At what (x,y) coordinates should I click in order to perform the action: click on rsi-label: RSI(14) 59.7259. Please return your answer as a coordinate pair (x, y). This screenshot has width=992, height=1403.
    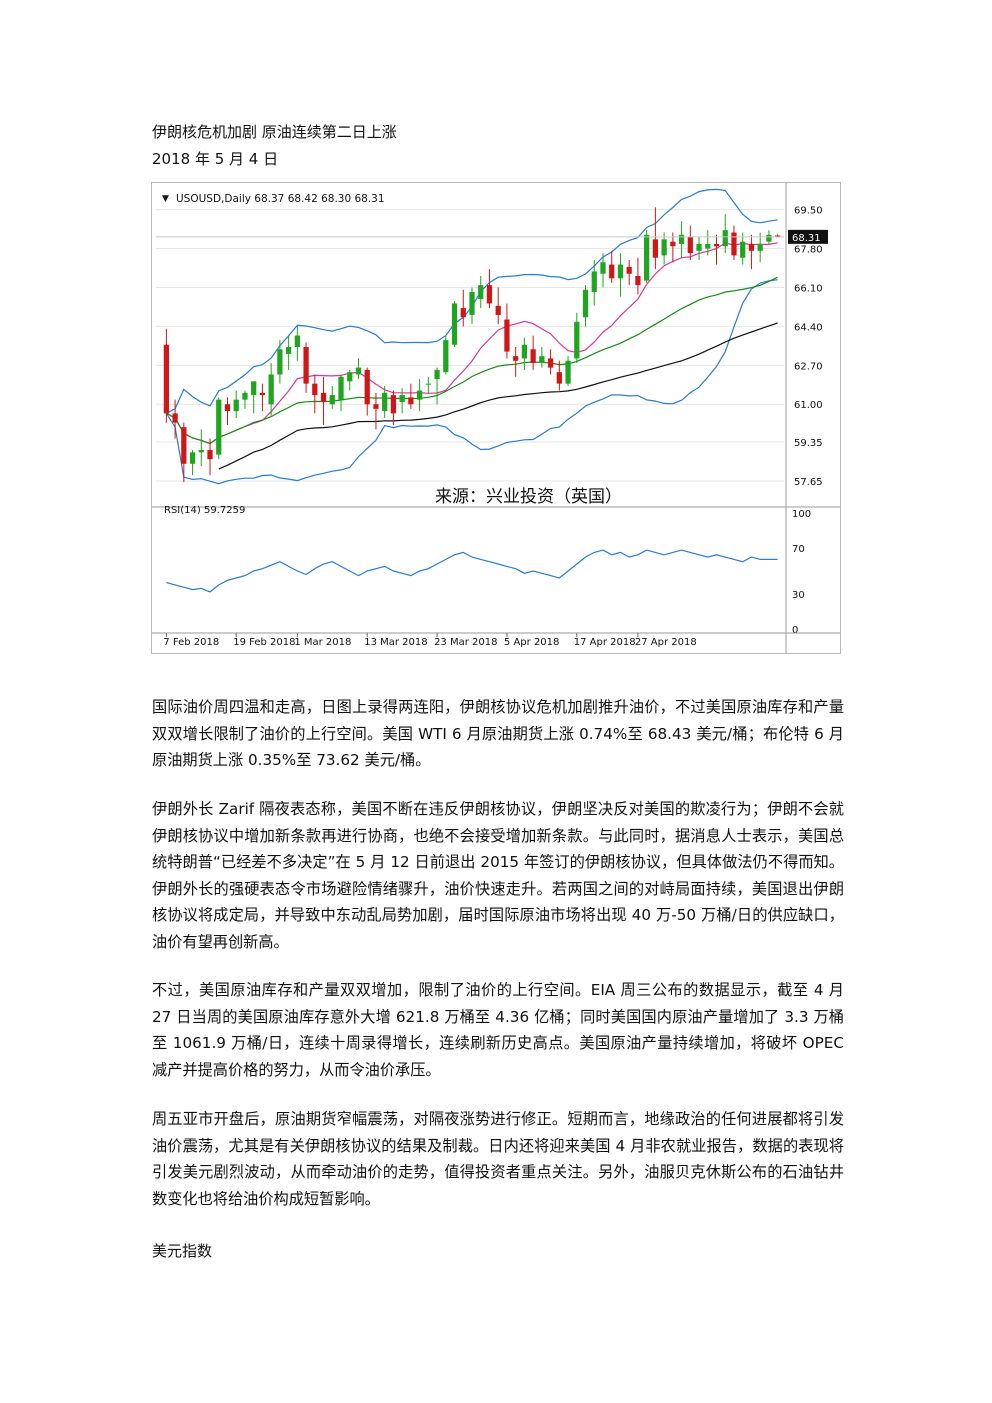
    Looking at the image, I should click on (204, 510).